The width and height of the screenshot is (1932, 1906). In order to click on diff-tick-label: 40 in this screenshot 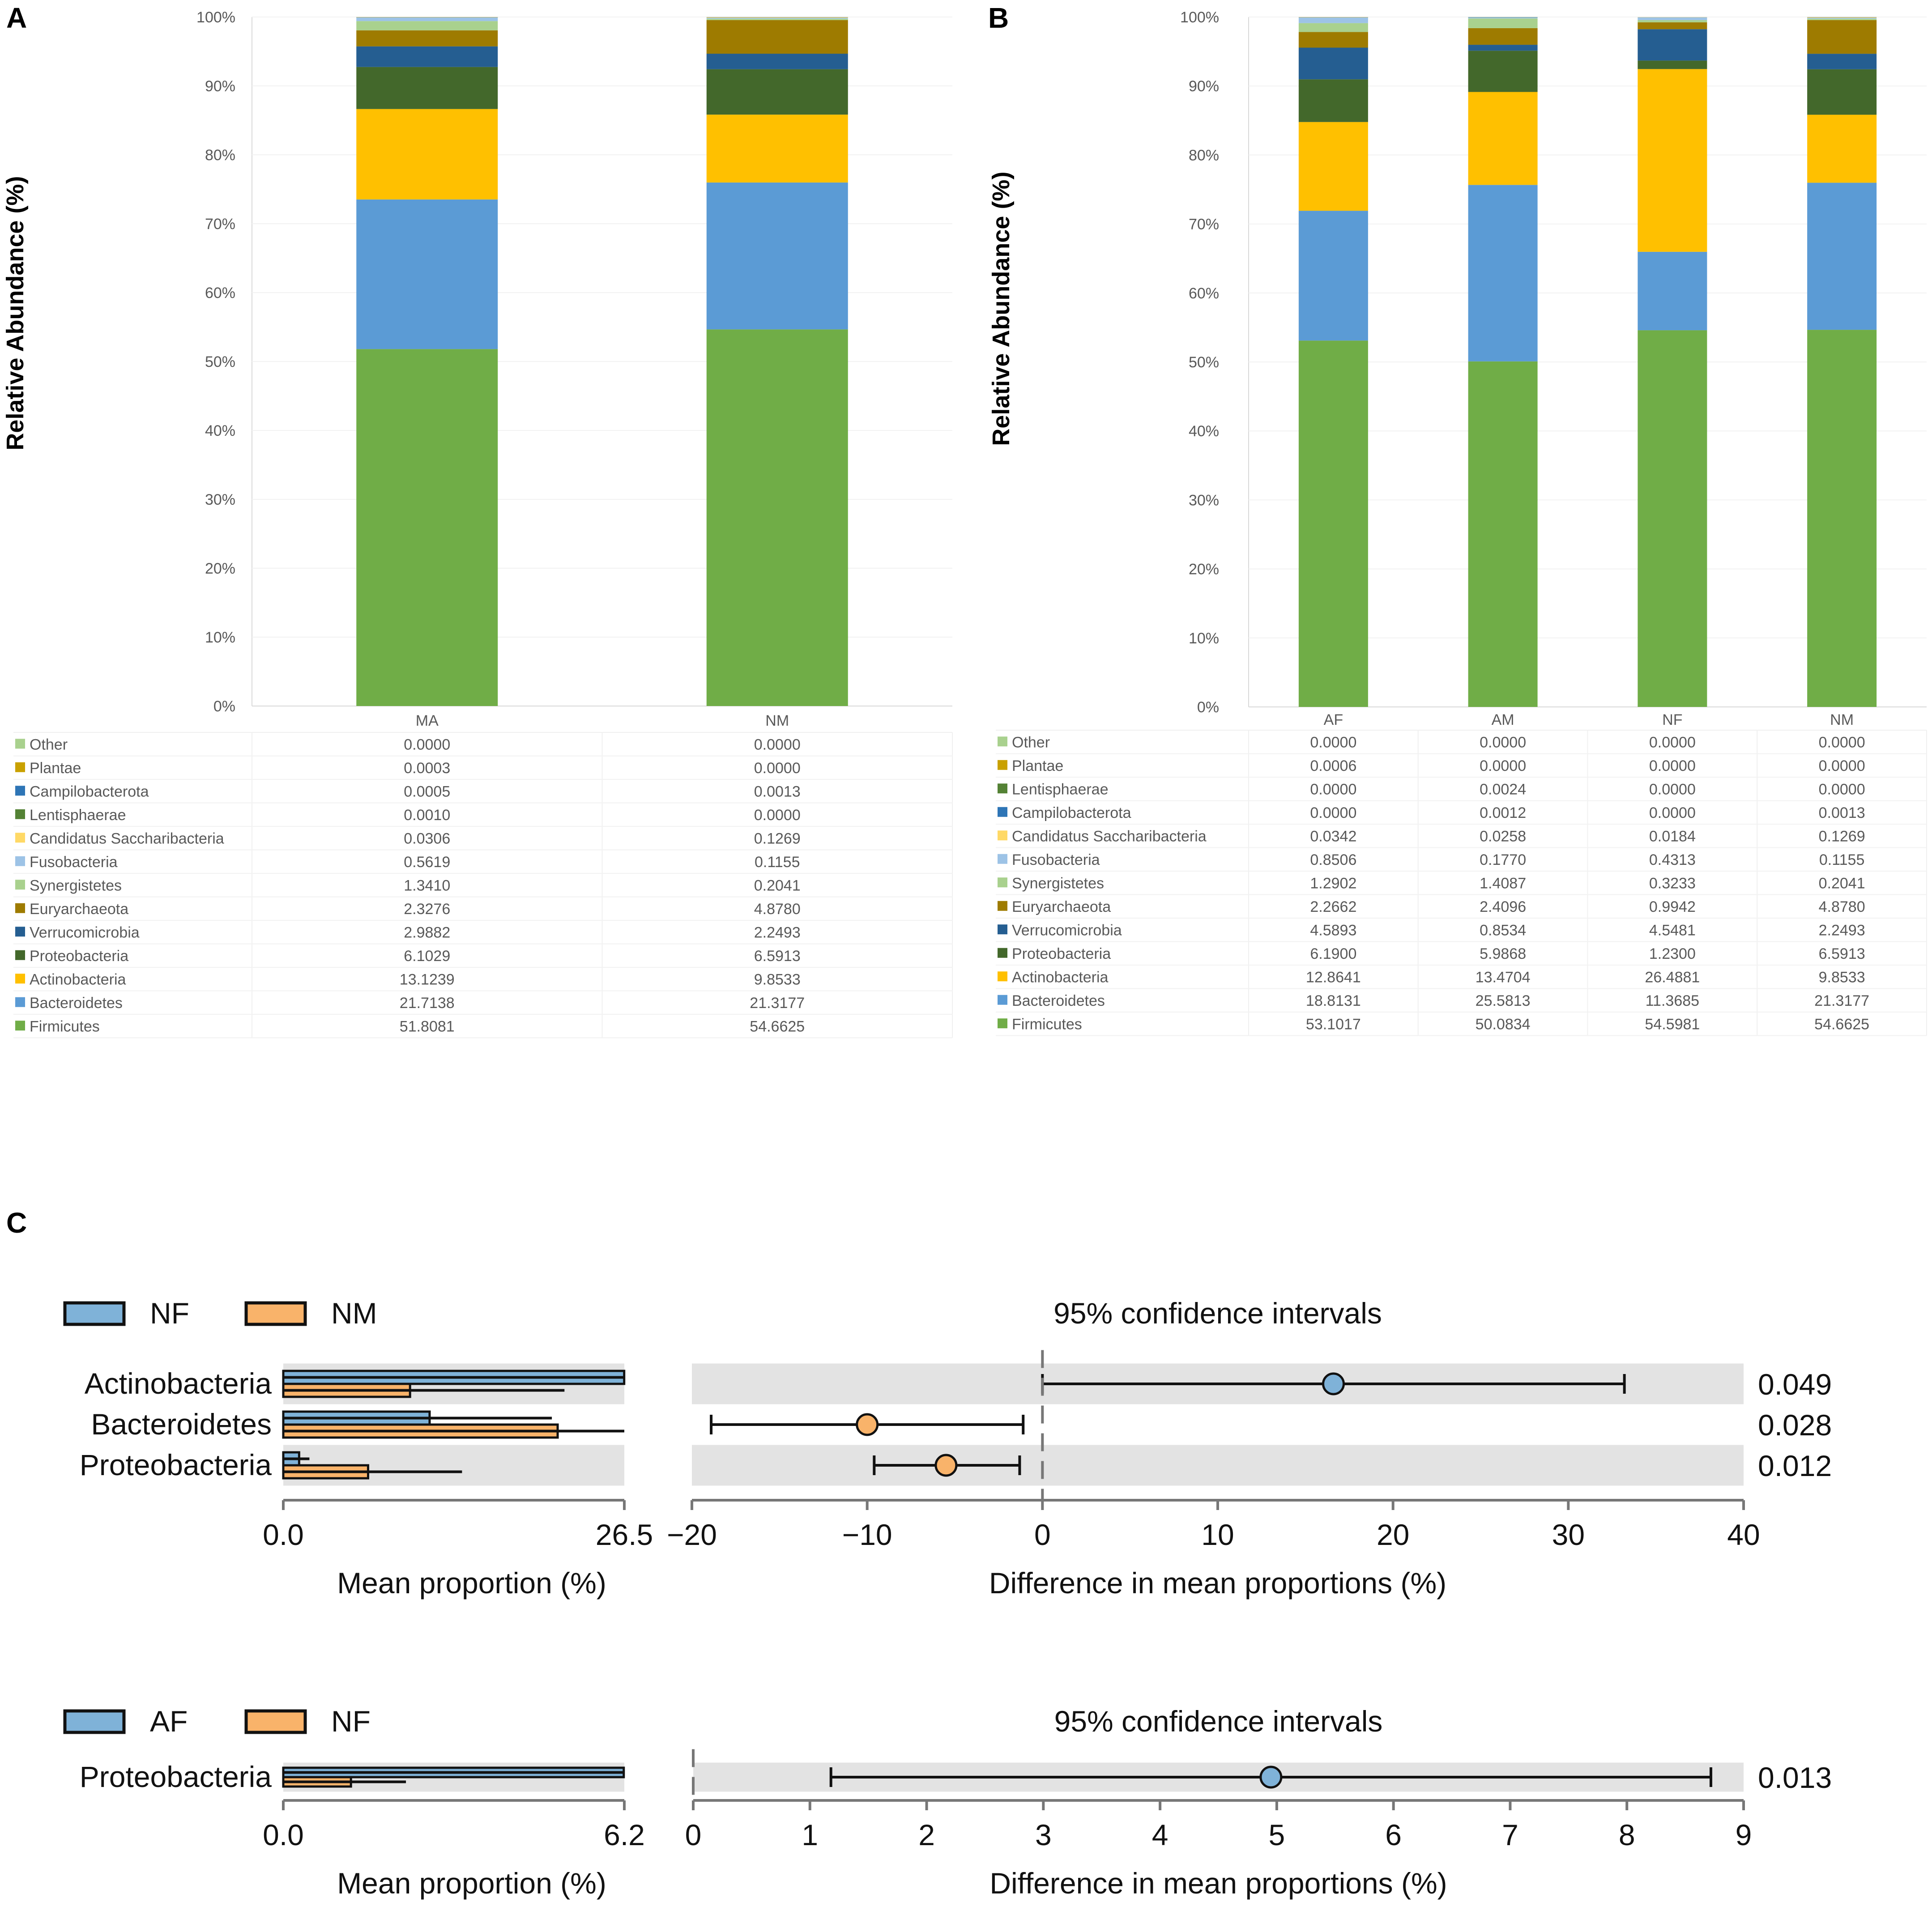, I will do `click(1743, 1534)`.